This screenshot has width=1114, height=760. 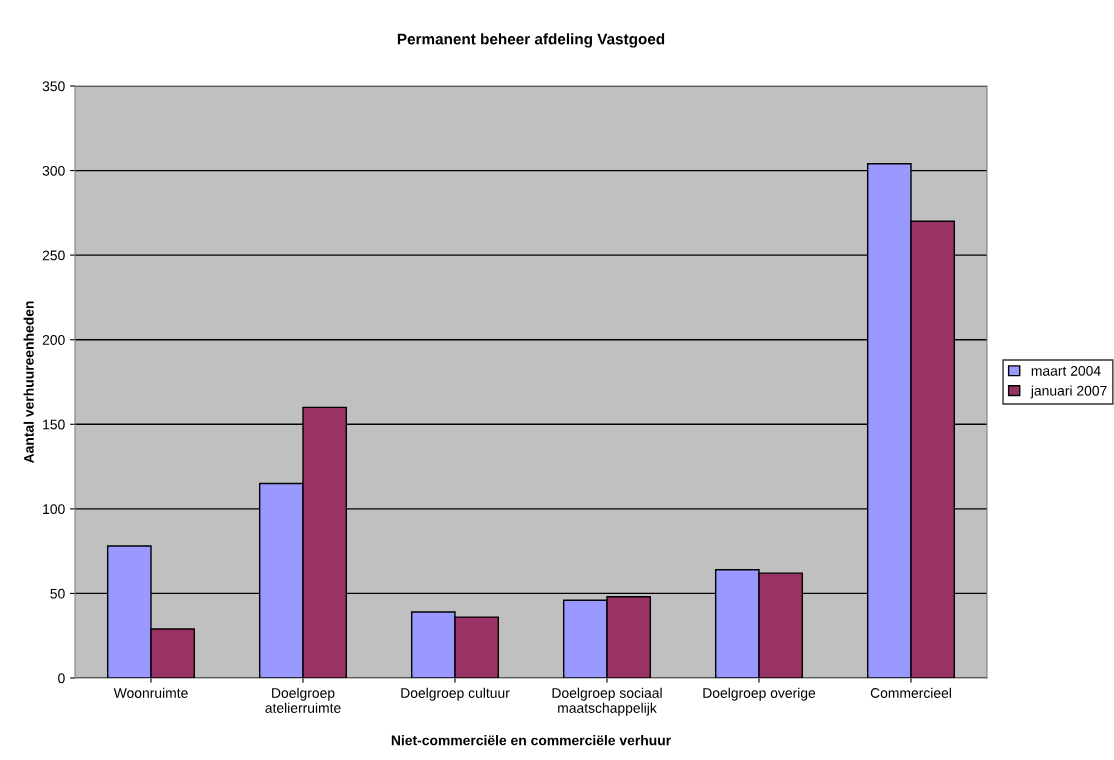 What do you see at coordinates (28, 382) in the screenshot?
I see `y-axis-title: Aantal verhuureenheden` at bounding box center [28, 382].